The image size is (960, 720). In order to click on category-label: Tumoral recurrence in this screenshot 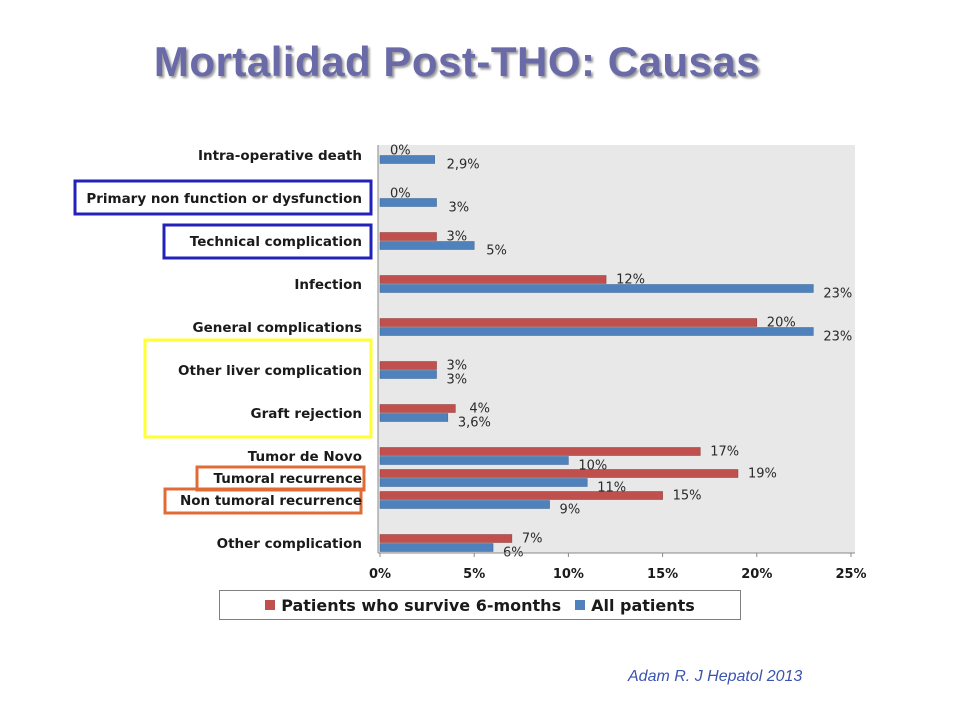, I will do `click(288, 479)`.